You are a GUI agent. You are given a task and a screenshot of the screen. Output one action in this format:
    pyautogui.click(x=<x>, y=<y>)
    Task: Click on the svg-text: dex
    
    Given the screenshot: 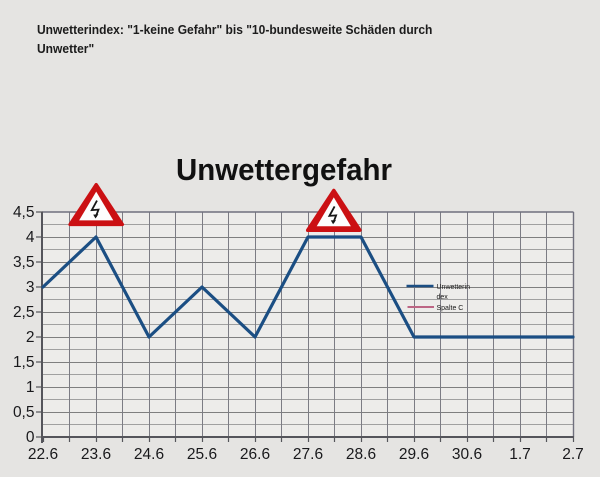 What is the action you would take?
    pyautogui.click(x=443, y=297)
    